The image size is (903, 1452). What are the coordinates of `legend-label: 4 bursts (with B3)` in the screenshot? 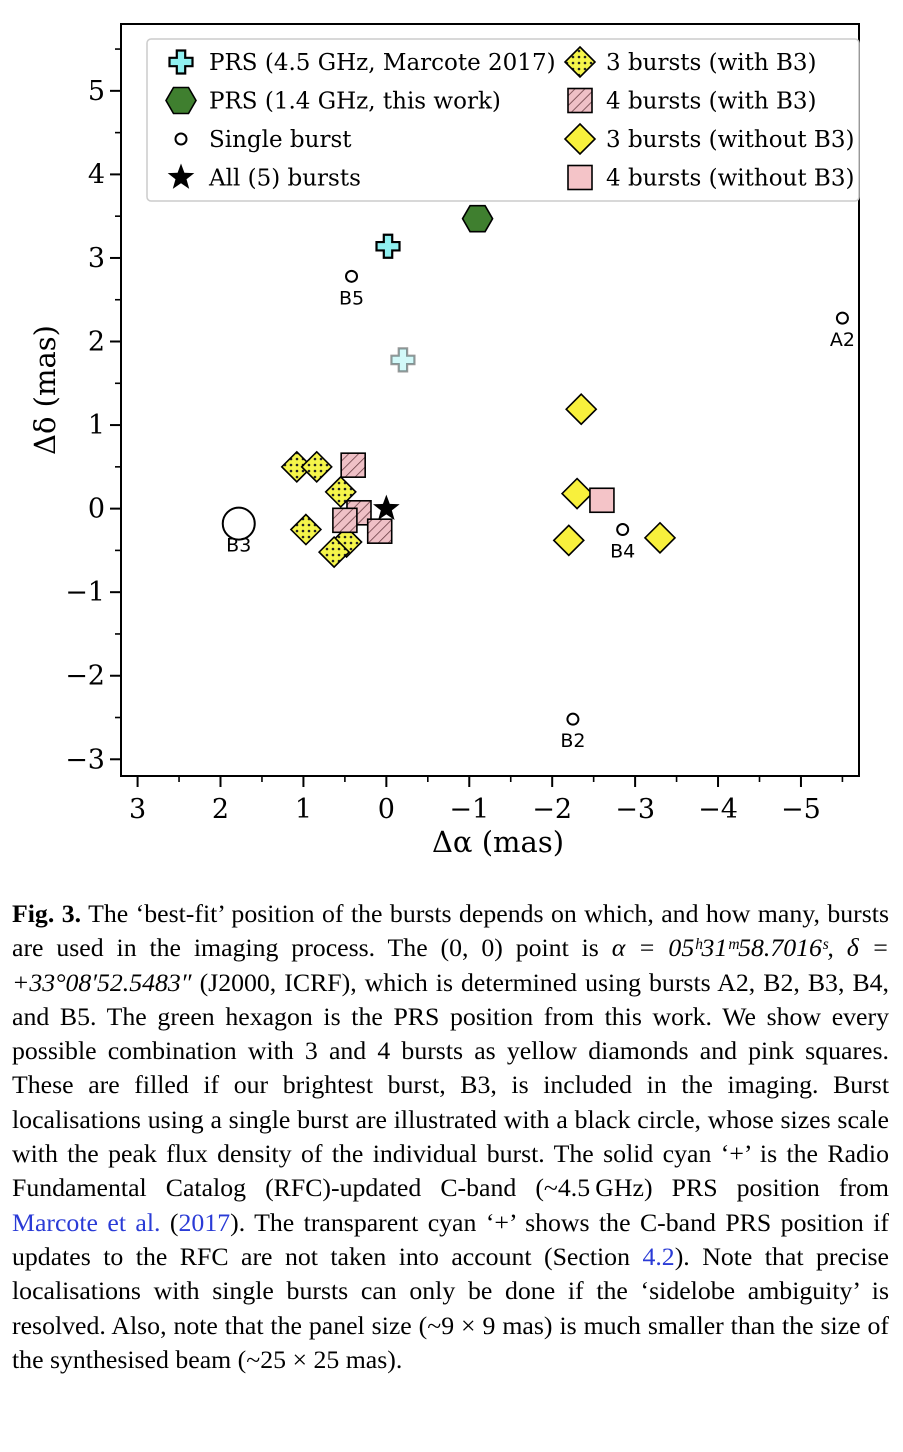 It's located at (711, 102).